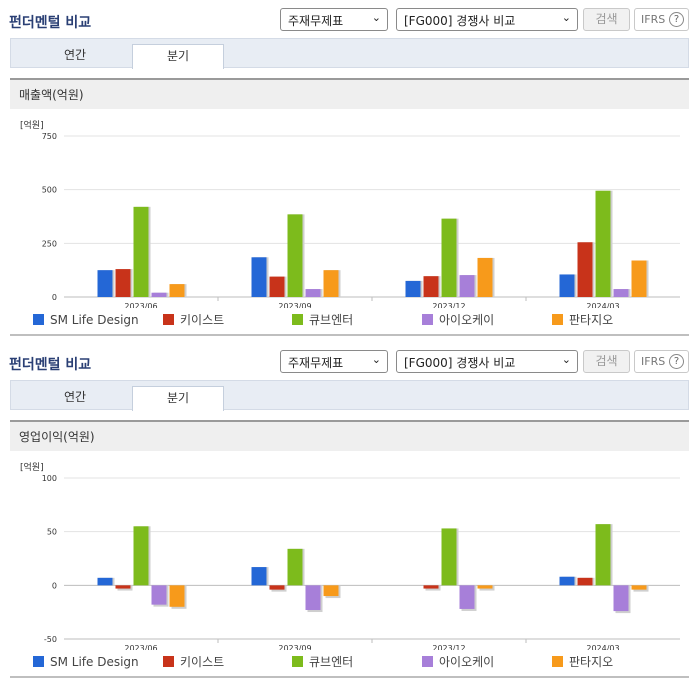 The height and width of the screenshot is (684, 696). Describe the element at coordinates (49, 136) in the screenshot. I see `y-tick-label: 750` at that location.